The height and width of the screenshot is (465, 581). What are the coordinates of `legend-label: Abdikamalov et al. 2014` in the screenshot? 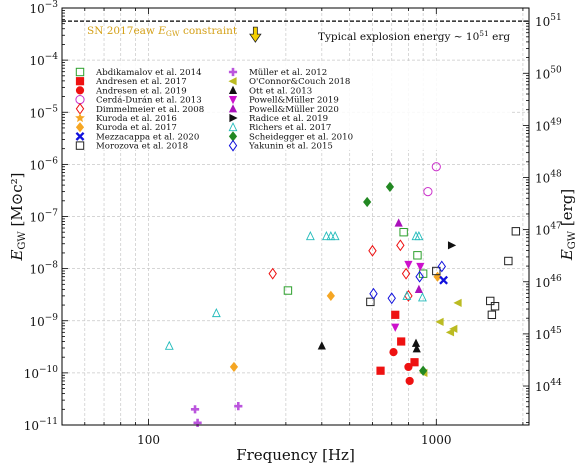 It's located at (148, 73).